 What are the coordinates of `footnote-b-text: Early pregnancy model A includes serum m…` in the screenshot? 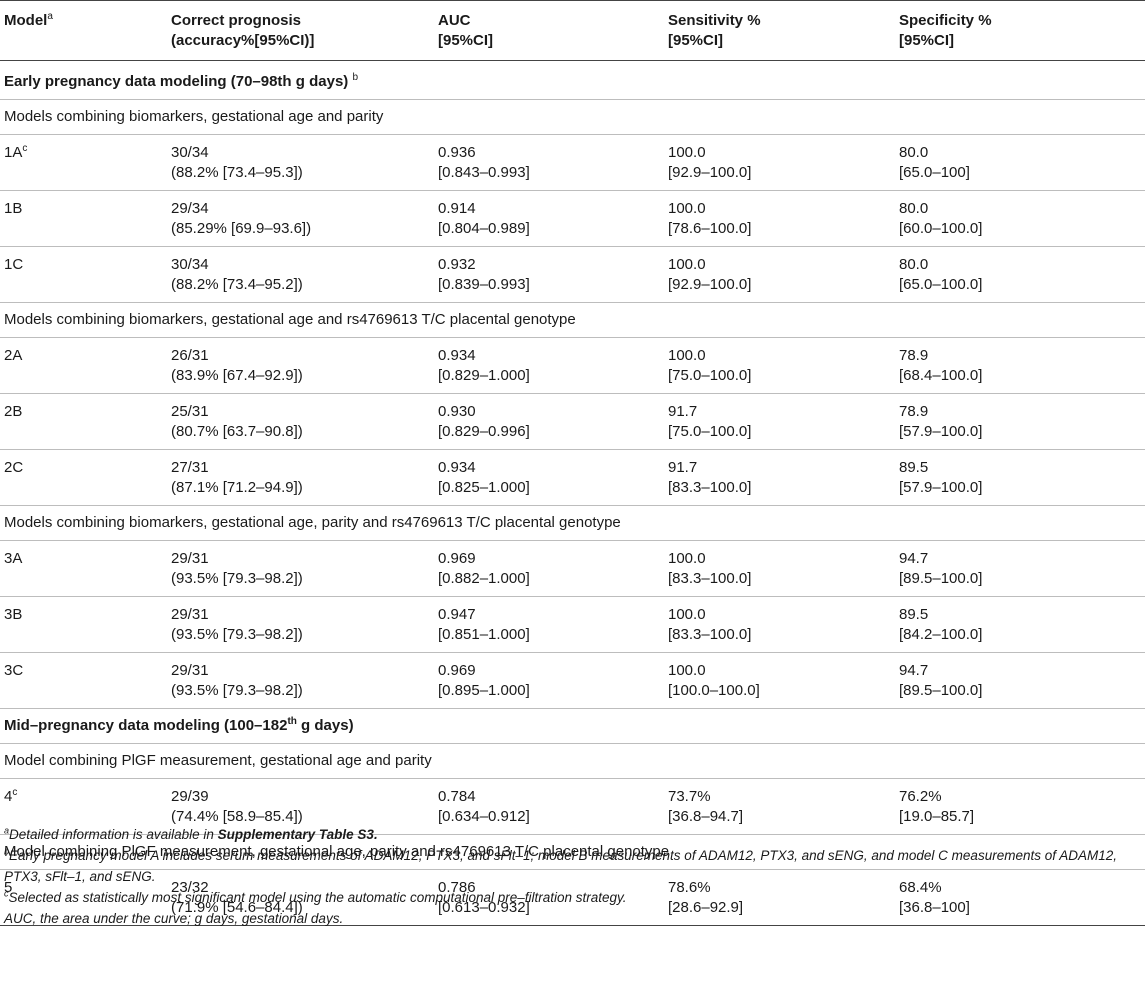 It's located at (560, 866).